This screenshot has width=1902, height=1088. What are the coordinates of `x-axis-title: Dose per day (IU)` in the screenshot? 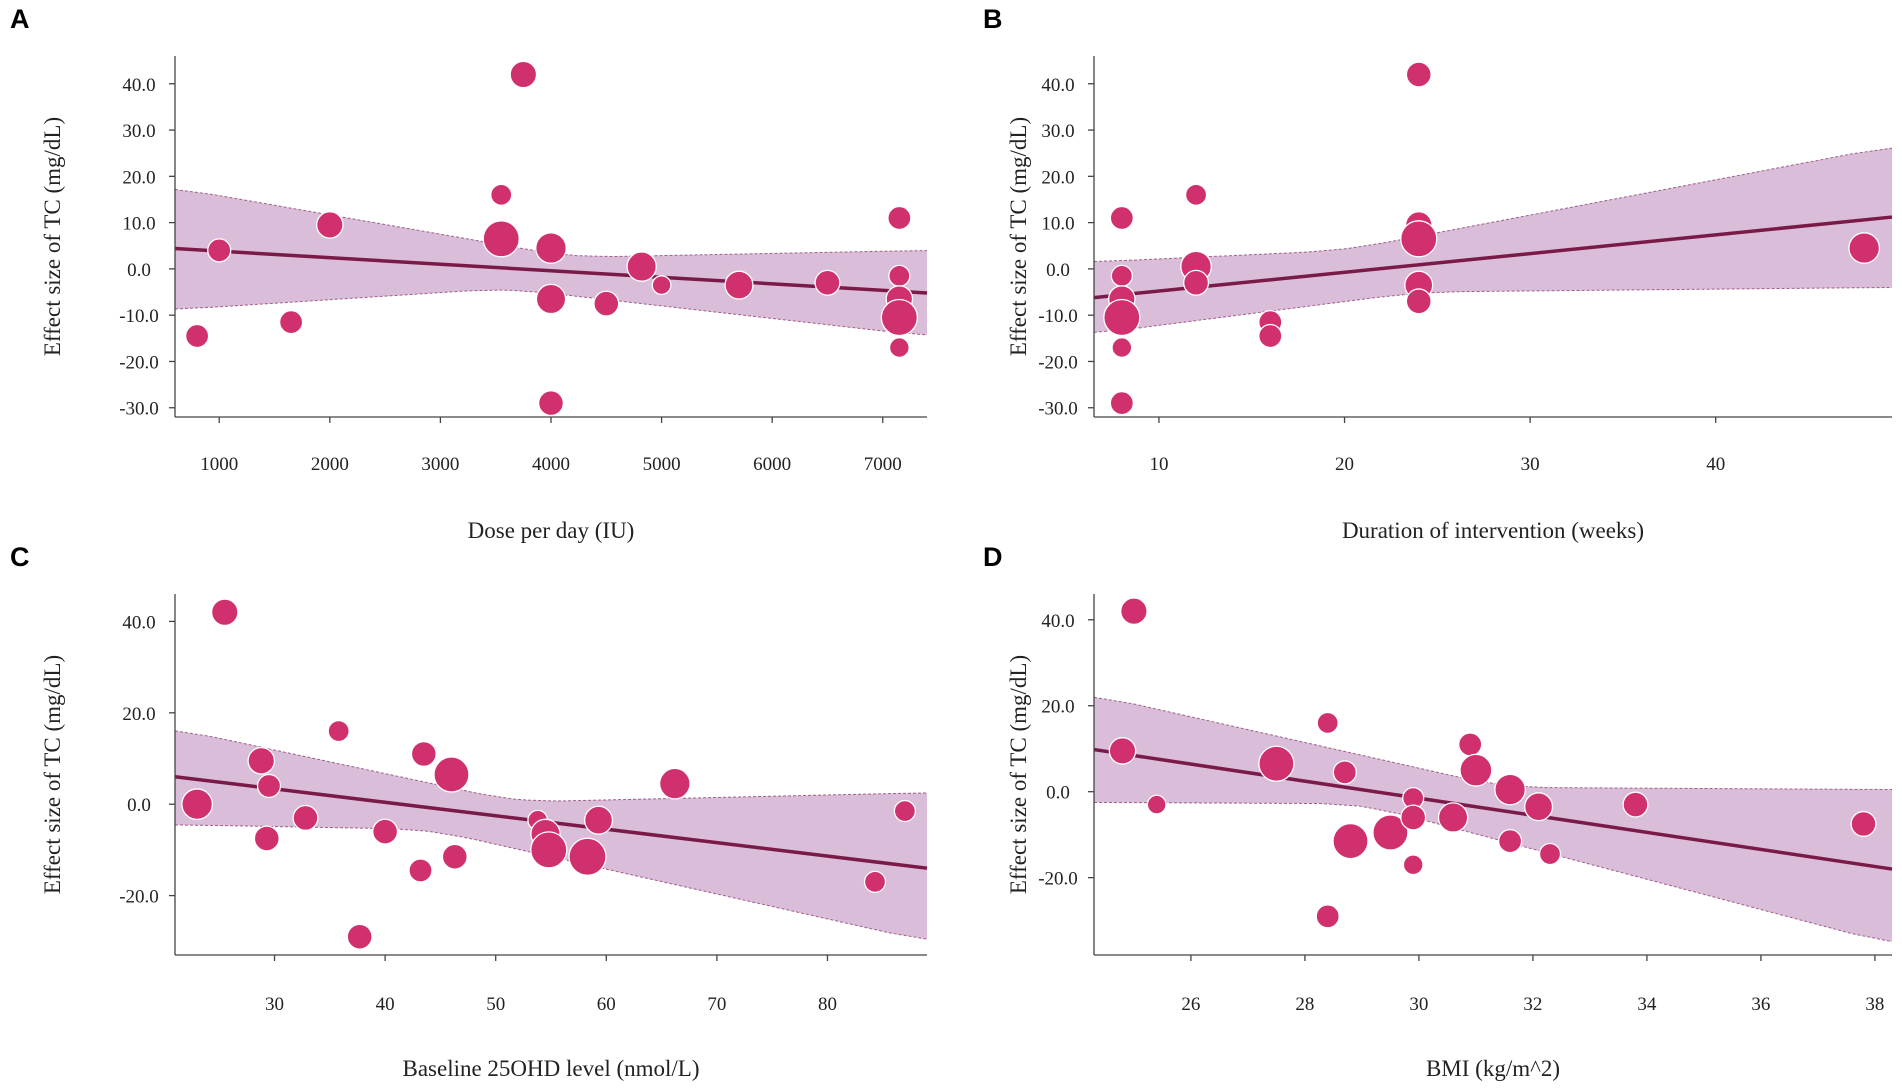 It's located at (551, 530).